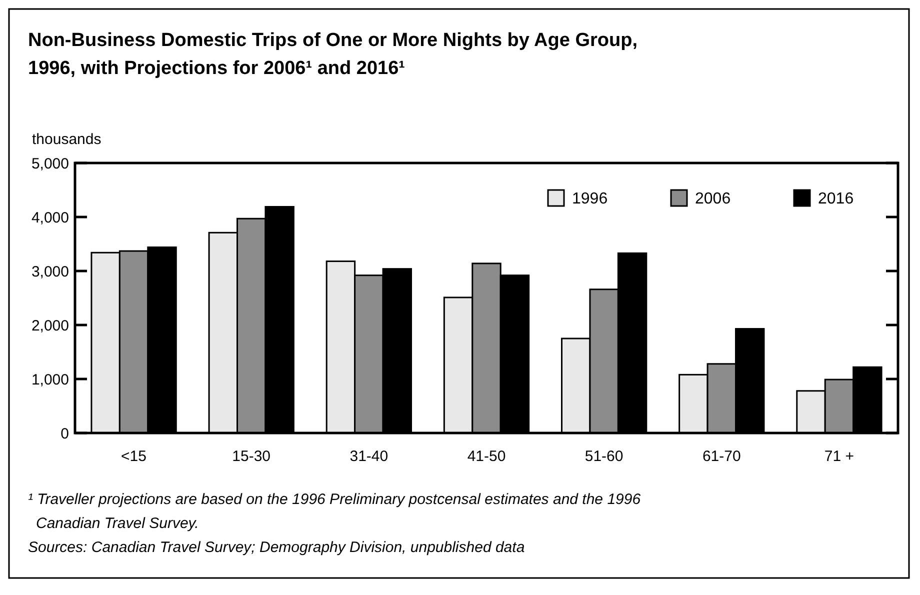 The height and width of the screenshot is (595, 920). I want to click on y-tick-label: 3,000, so click(50, 271).